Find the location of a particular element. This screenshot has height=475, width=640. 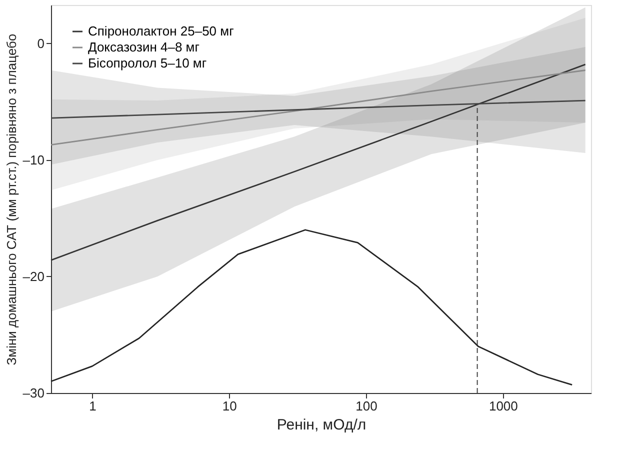

x-tick-label: 10 is located at coordinates (229, 406).